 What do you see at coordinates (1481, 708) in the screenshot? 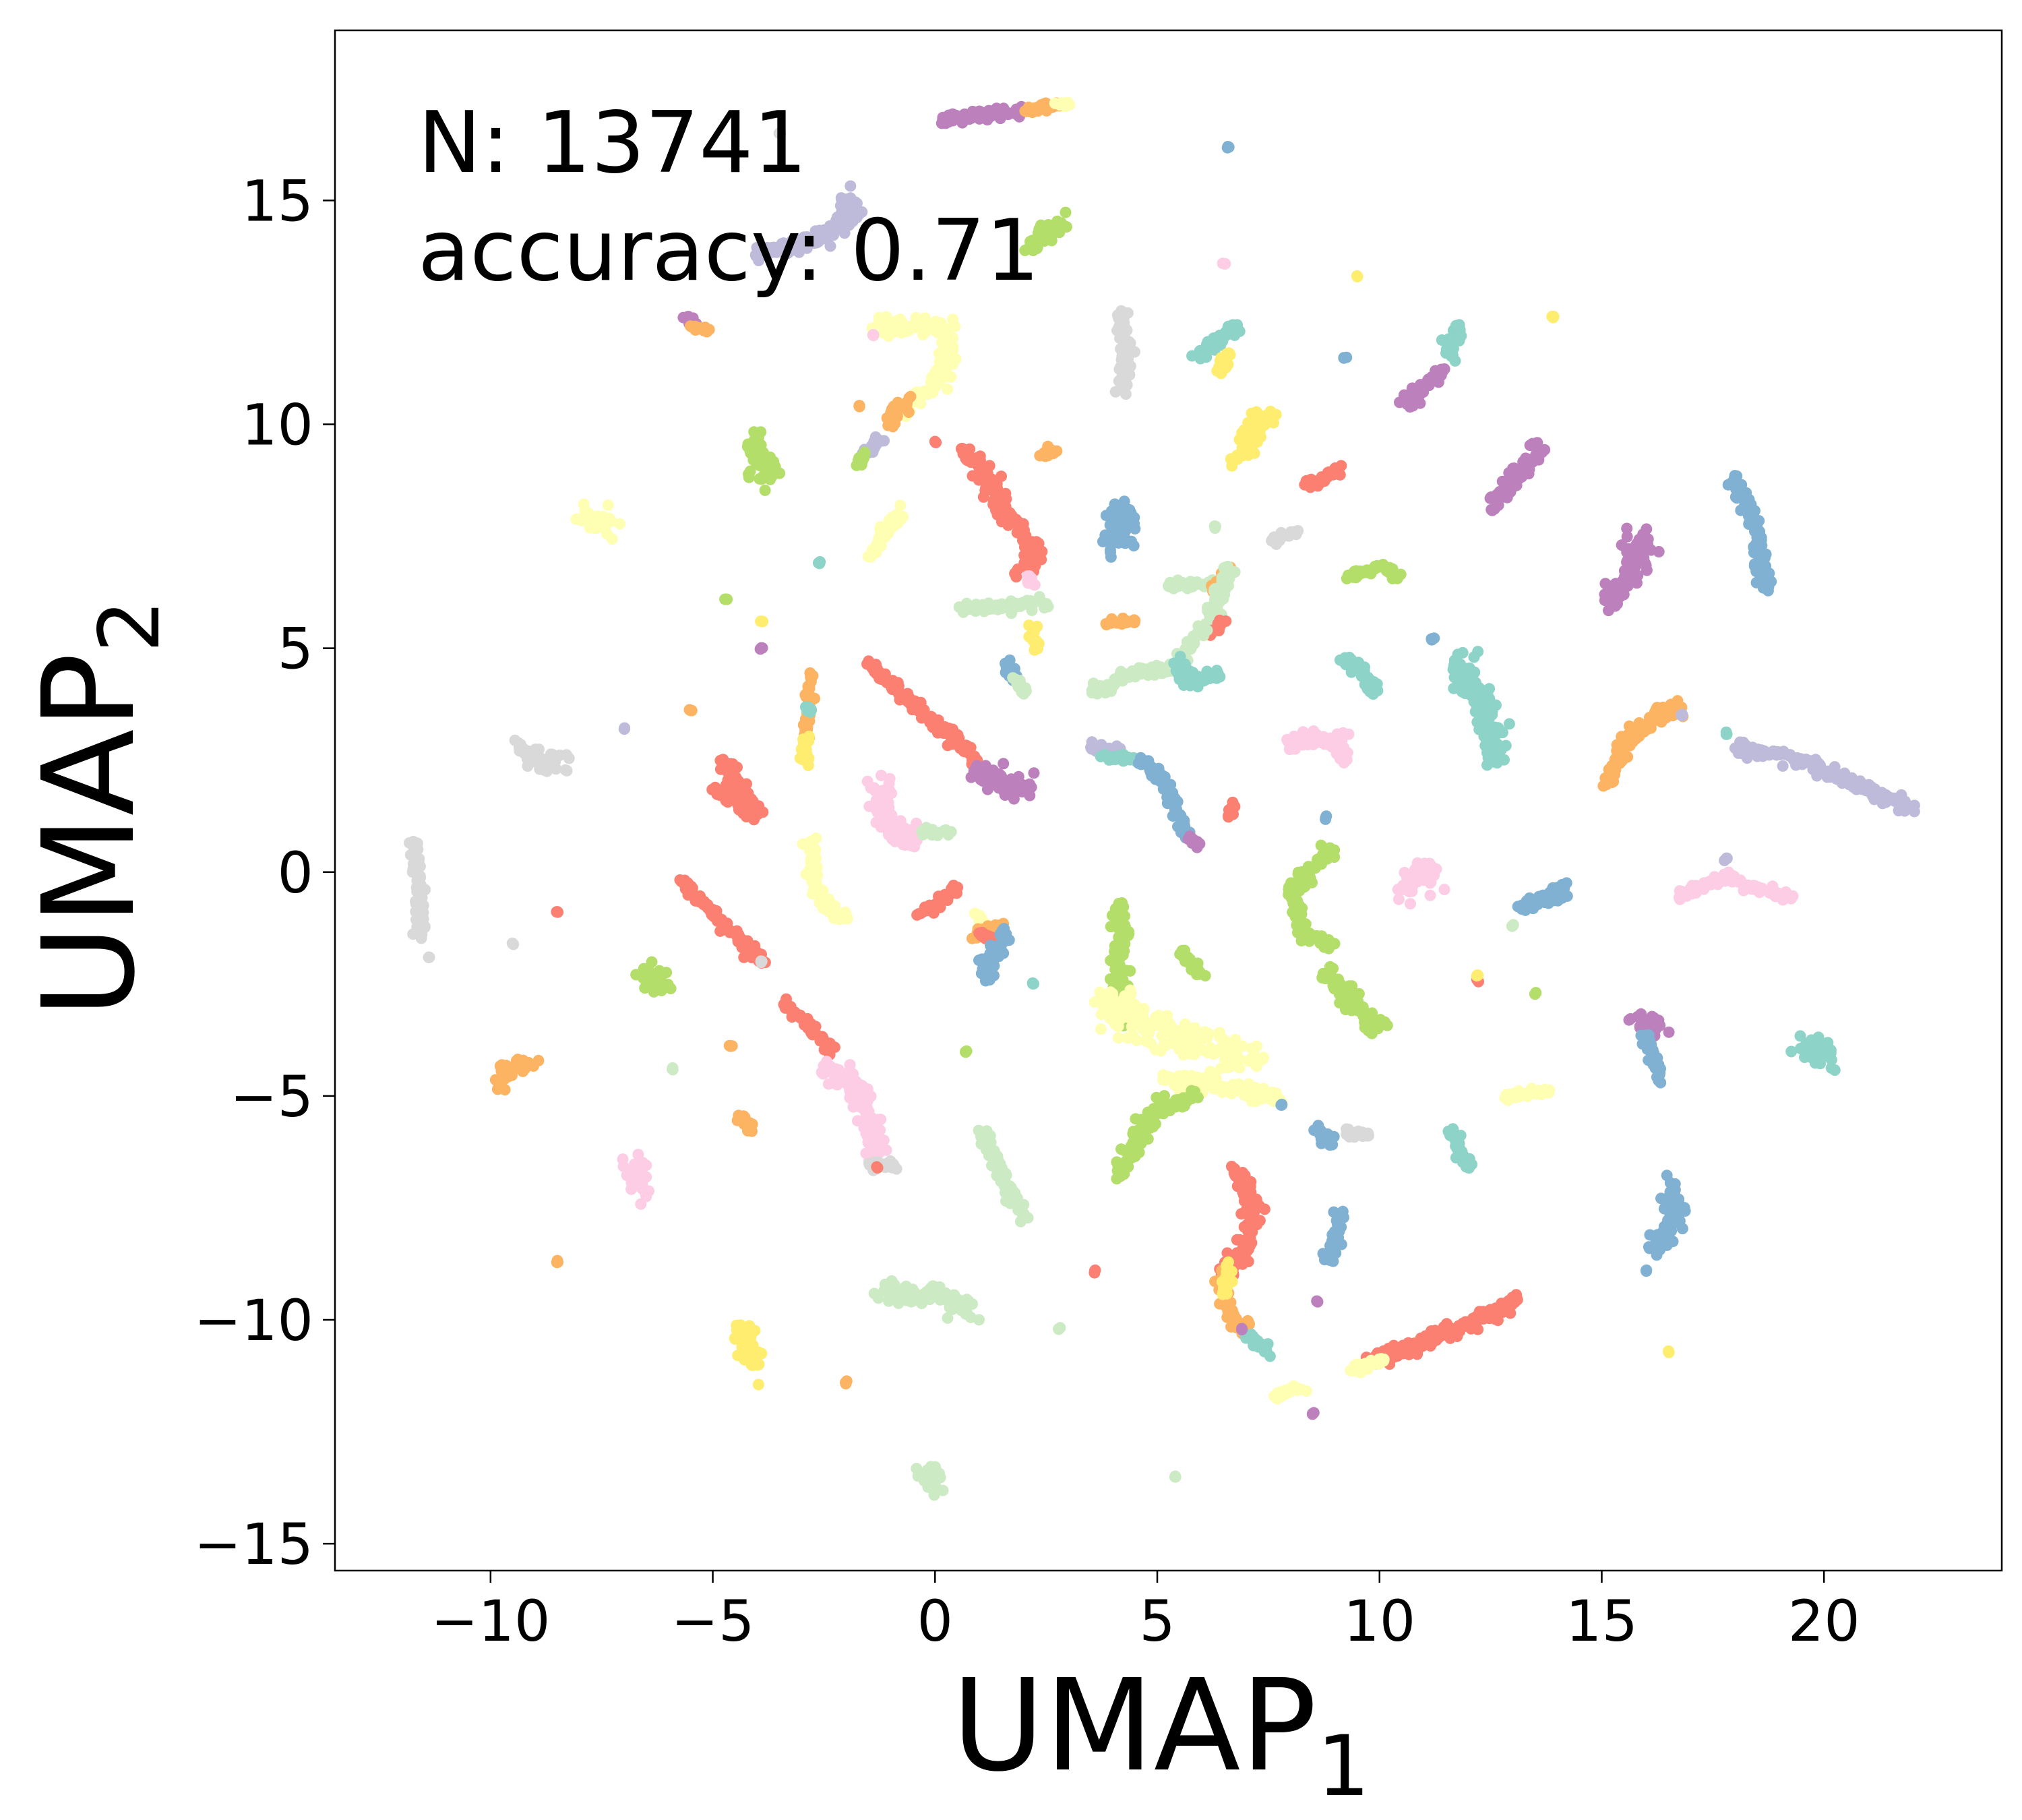
I see `cluster-teal` at bounding box center [1481, 708].